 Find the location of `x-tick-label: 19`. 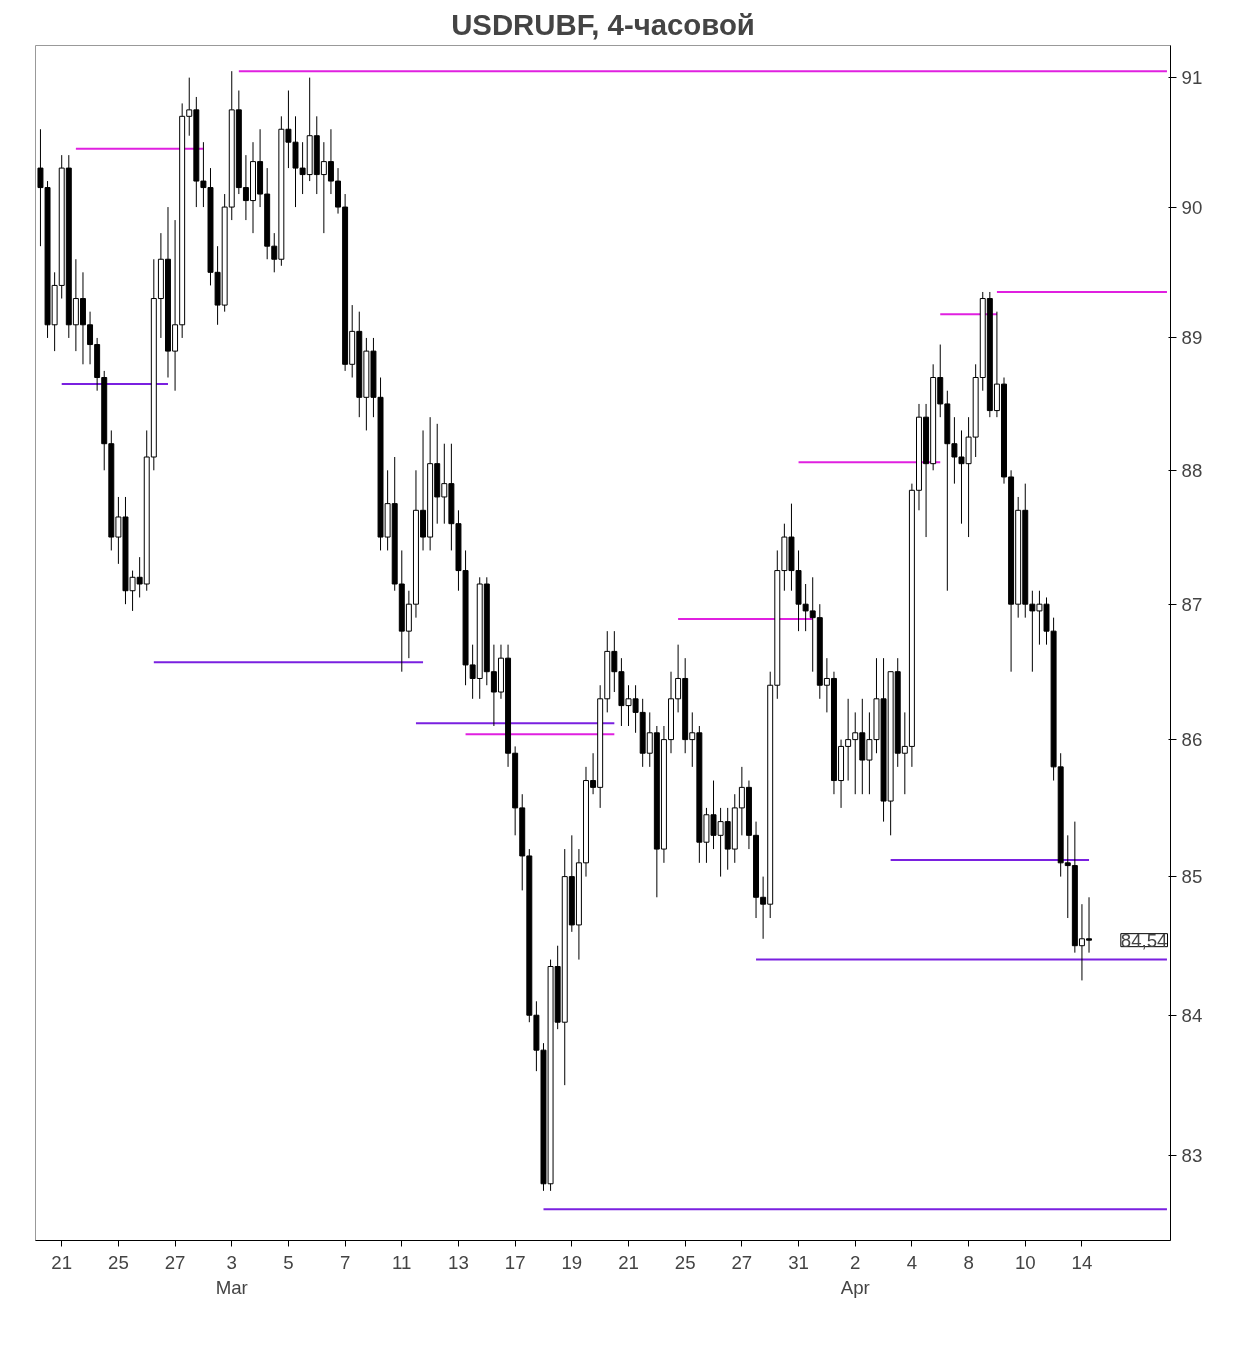

x-tick-label: 19 is located at coordinates (572, 1262).